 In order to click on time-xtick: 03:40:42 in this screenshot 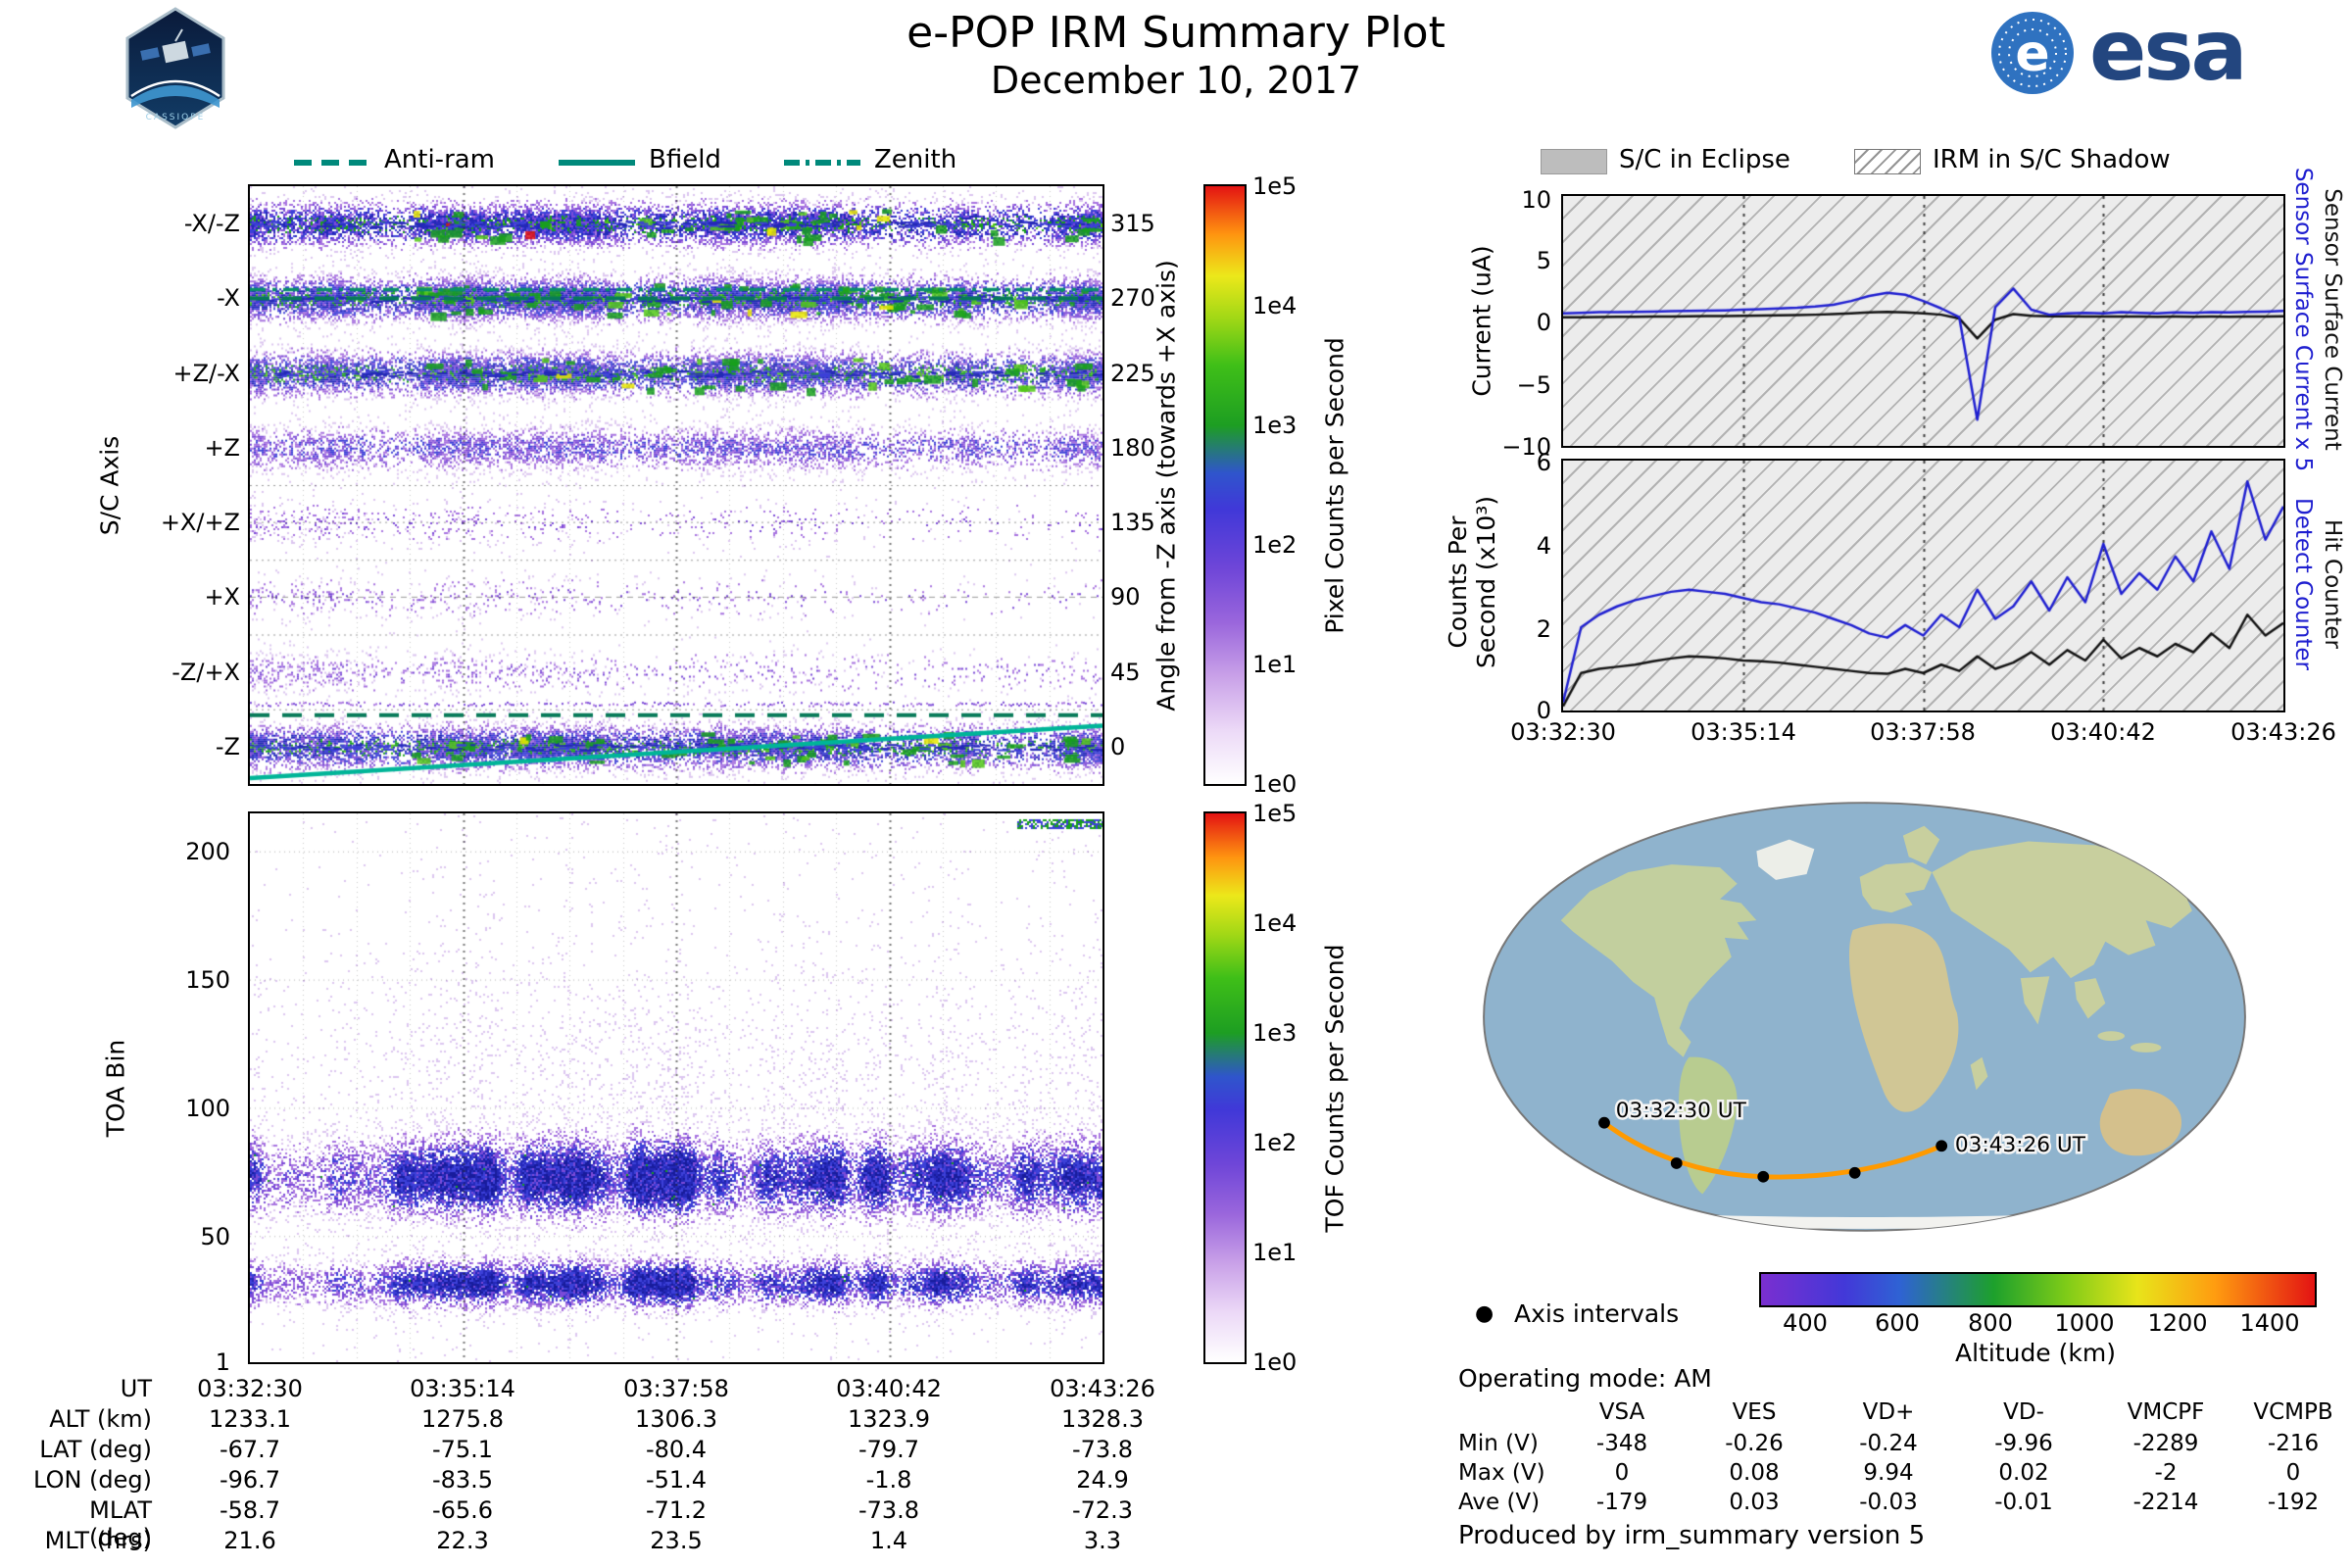, I will do `click(2103, 732)`.